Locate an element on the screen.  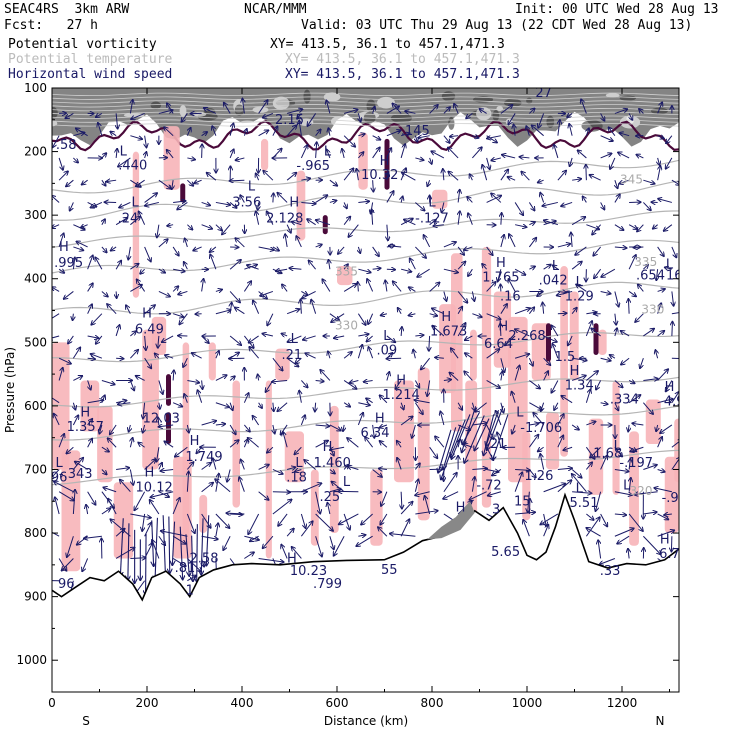
isentrope-label: 335 is located at coordinates (645, 262).